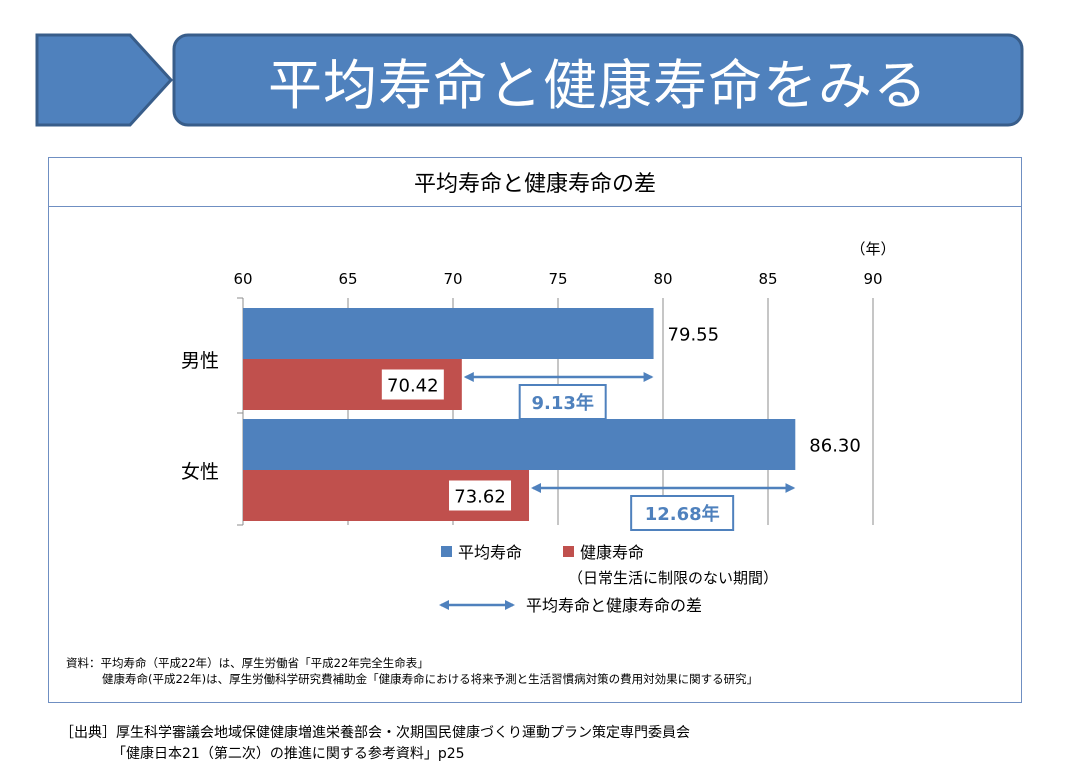  What do you see at coordinates (347, 279) in the screenshot?
I see `tick-label: 65` at bounding box center [347, 279].